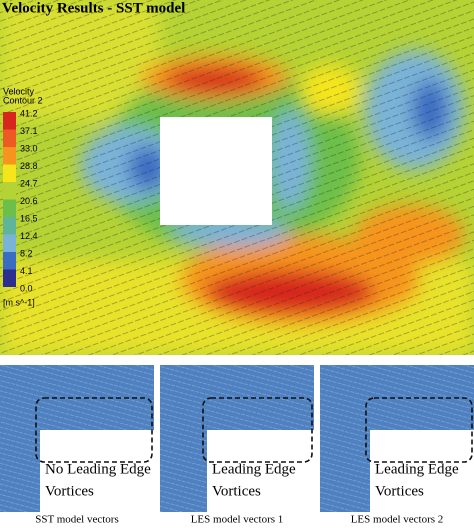 The image size is (474, 531). I want to click on panel-label: No Leading Edge, so click(98, 469).